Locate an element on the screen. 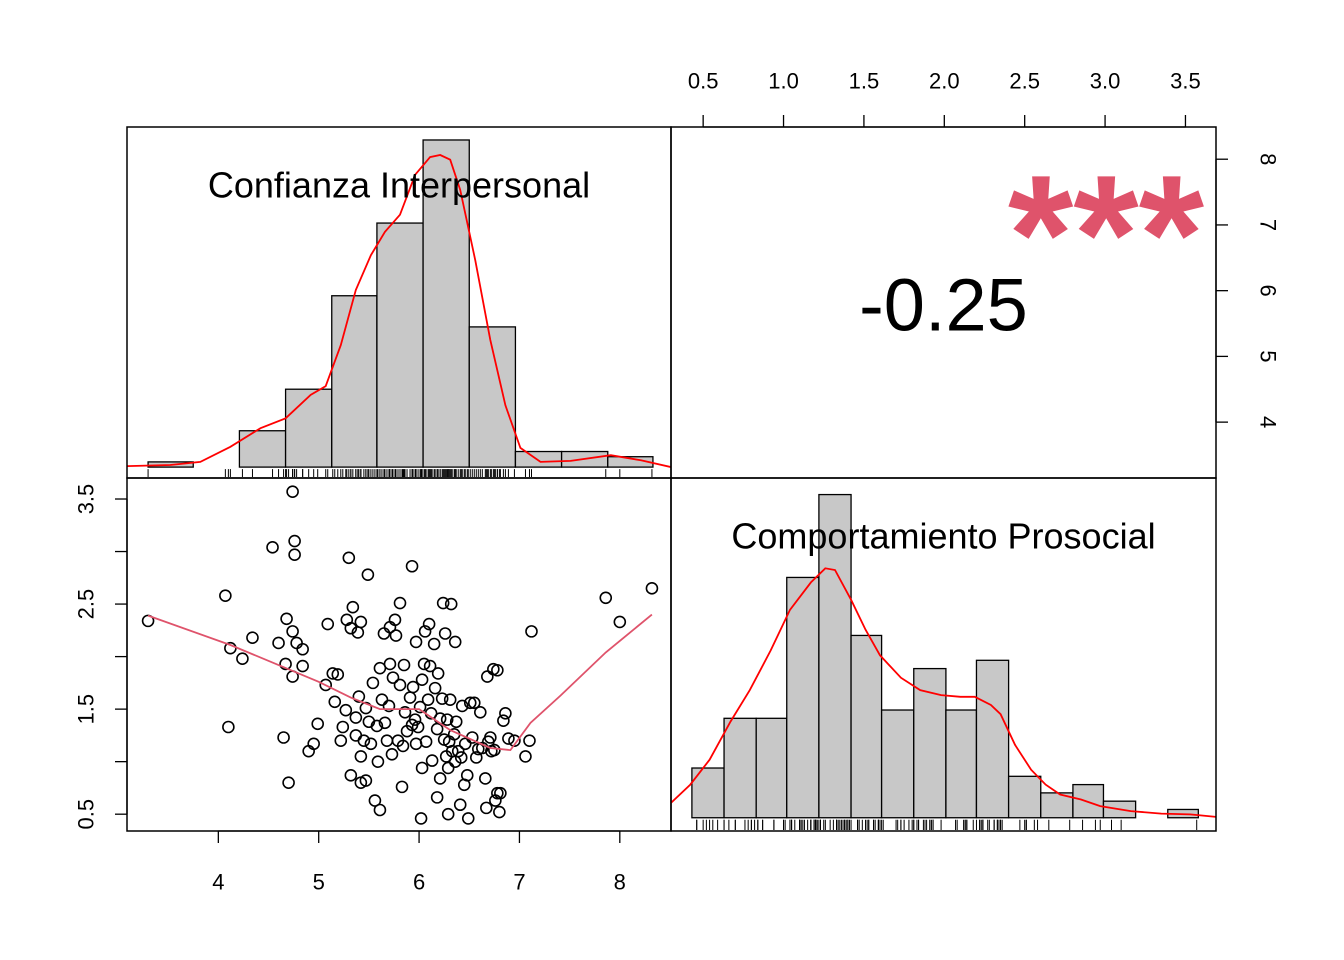 This screenshot has height=960, width=1344. x-tick-label: 8 is located at coordinates (620, 882).